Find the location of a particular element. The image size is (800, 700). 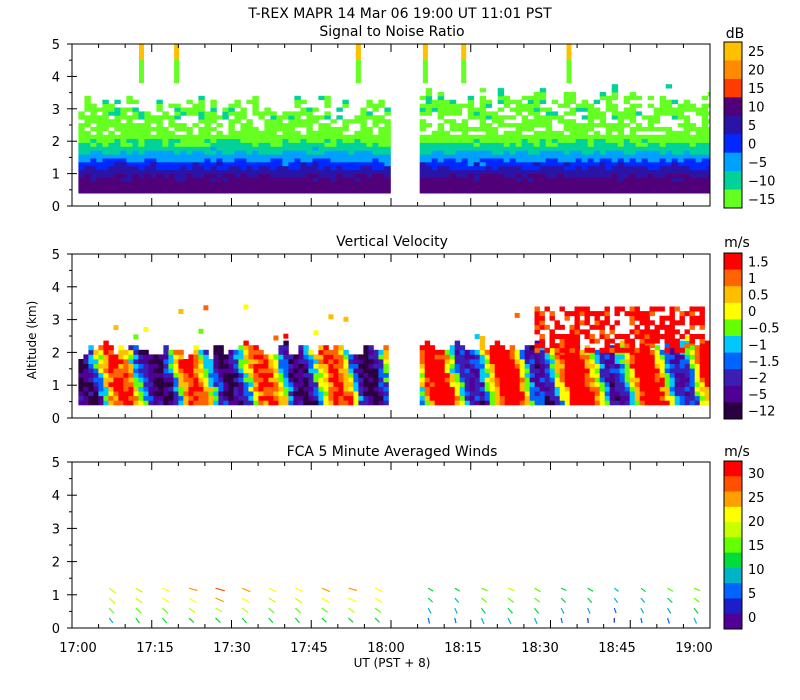

vv-heatmap is located at coordinates (394, 355).